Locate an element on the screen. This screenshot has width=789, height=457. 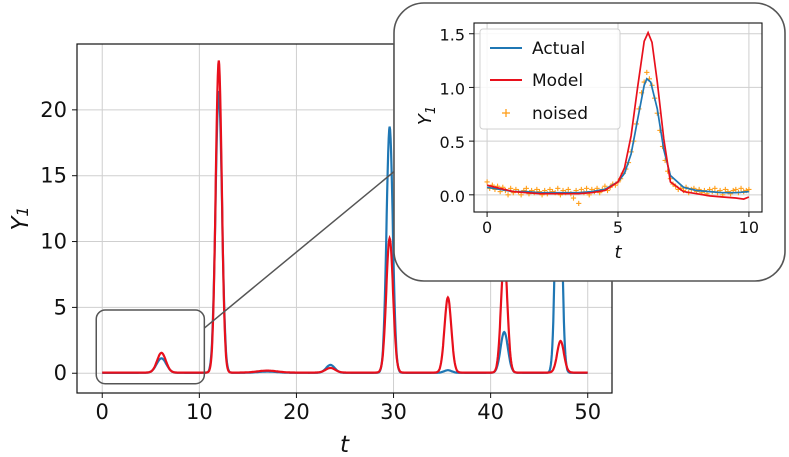
main-x-tick-label: 20 is located at coordinates (296, 412).